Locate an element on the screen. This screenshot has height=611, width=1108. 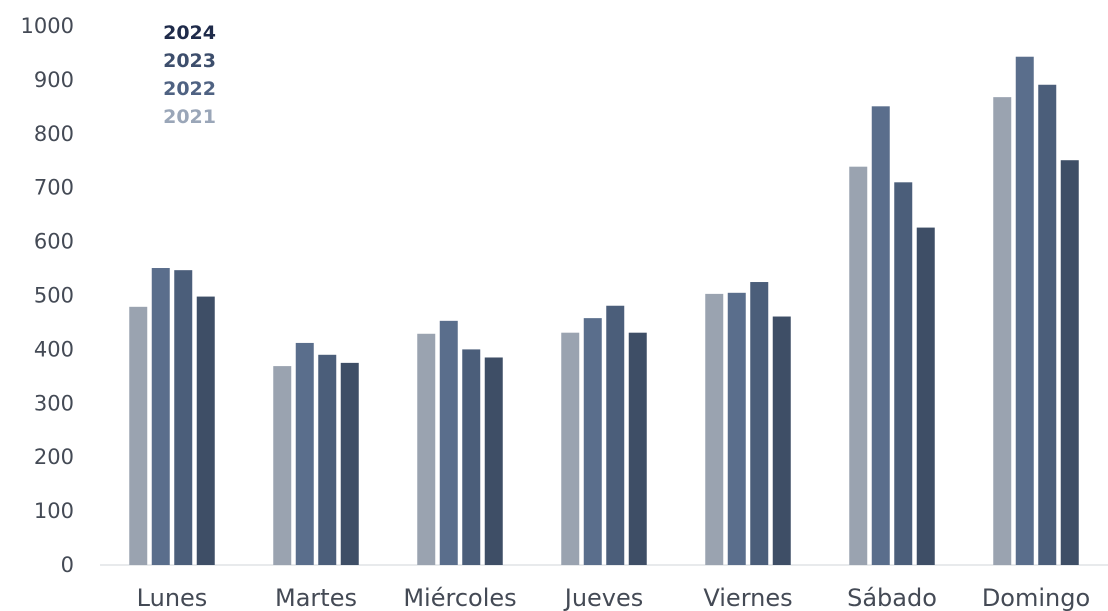
category-label: Miércoles is located at coordinates (459, 597).